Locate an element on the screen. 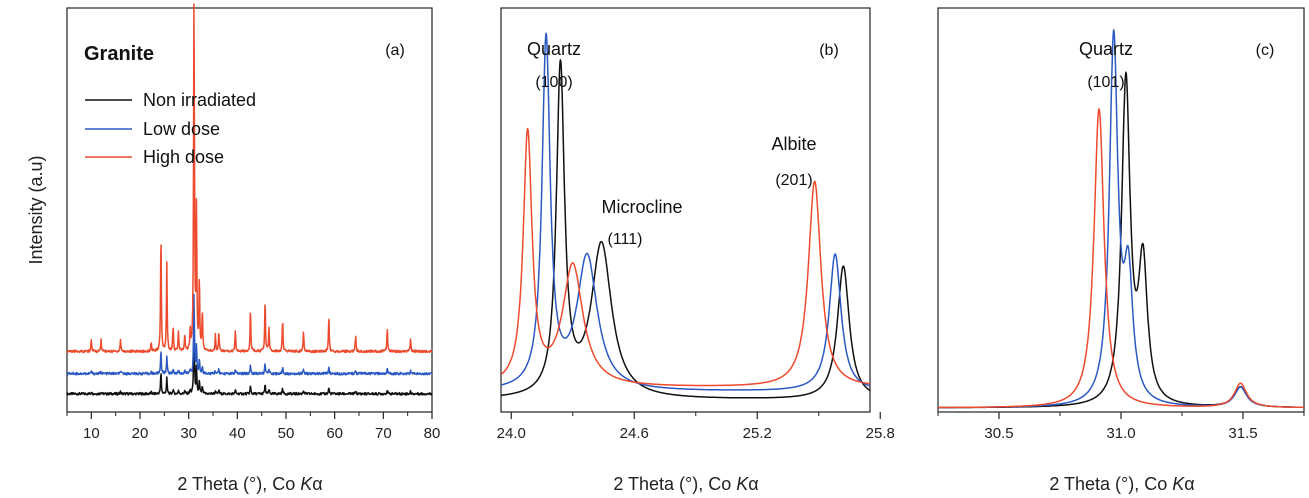 Image resolution: width=1309 pixels, height=498 pixels. panel-a-x-tick-label: 70 is located at coordinates (383, 433).